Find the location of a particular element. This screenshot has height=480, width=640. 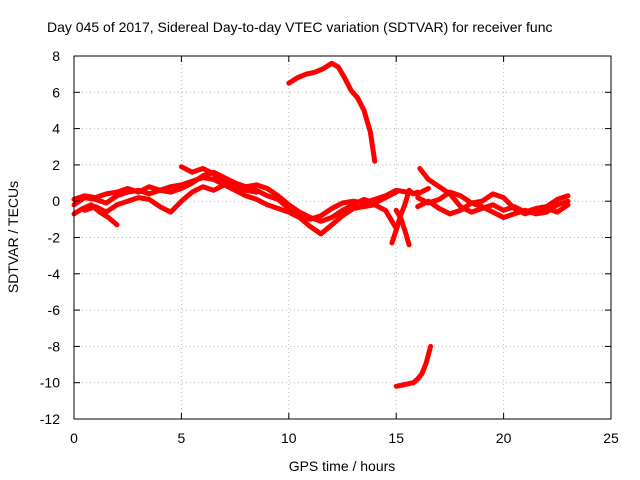

x-tick-label: 10 is located at coordinates (289, 438).